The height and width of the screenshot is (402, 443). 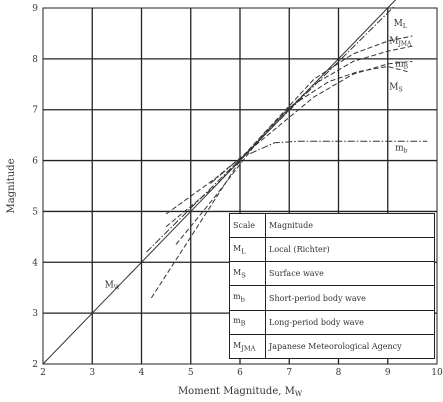 What do you see at coordinates (35, 60) in the screenshot?
I see `y-tick-label: 8` at bounding box center [35, 60].